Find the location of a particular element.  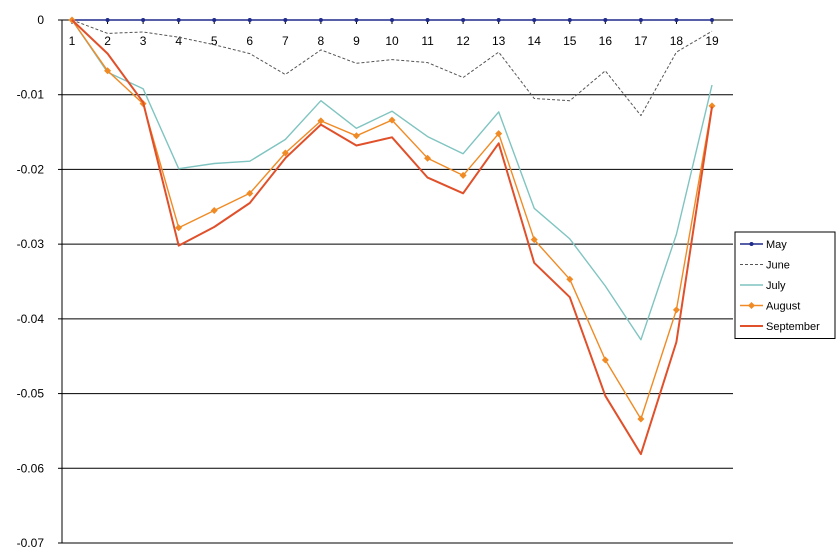

series-line-june is located at coordinates (392, 68).